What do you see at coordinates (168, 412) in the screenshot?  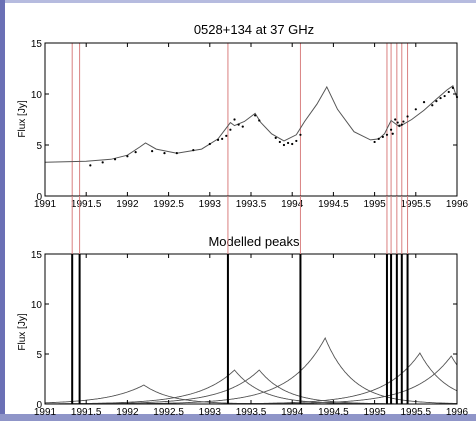 I see `bottom-x-tick-label: 1992.5` at bounding box center [168, 412].